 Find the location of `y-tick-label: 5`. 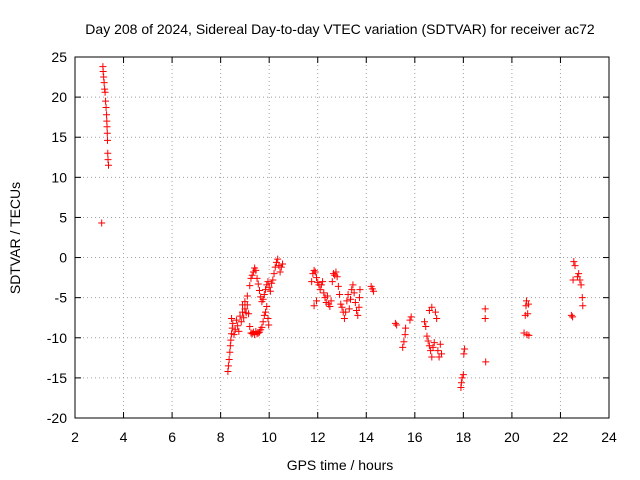

y-tick-label: 5 is located at coordinates (63, 217).